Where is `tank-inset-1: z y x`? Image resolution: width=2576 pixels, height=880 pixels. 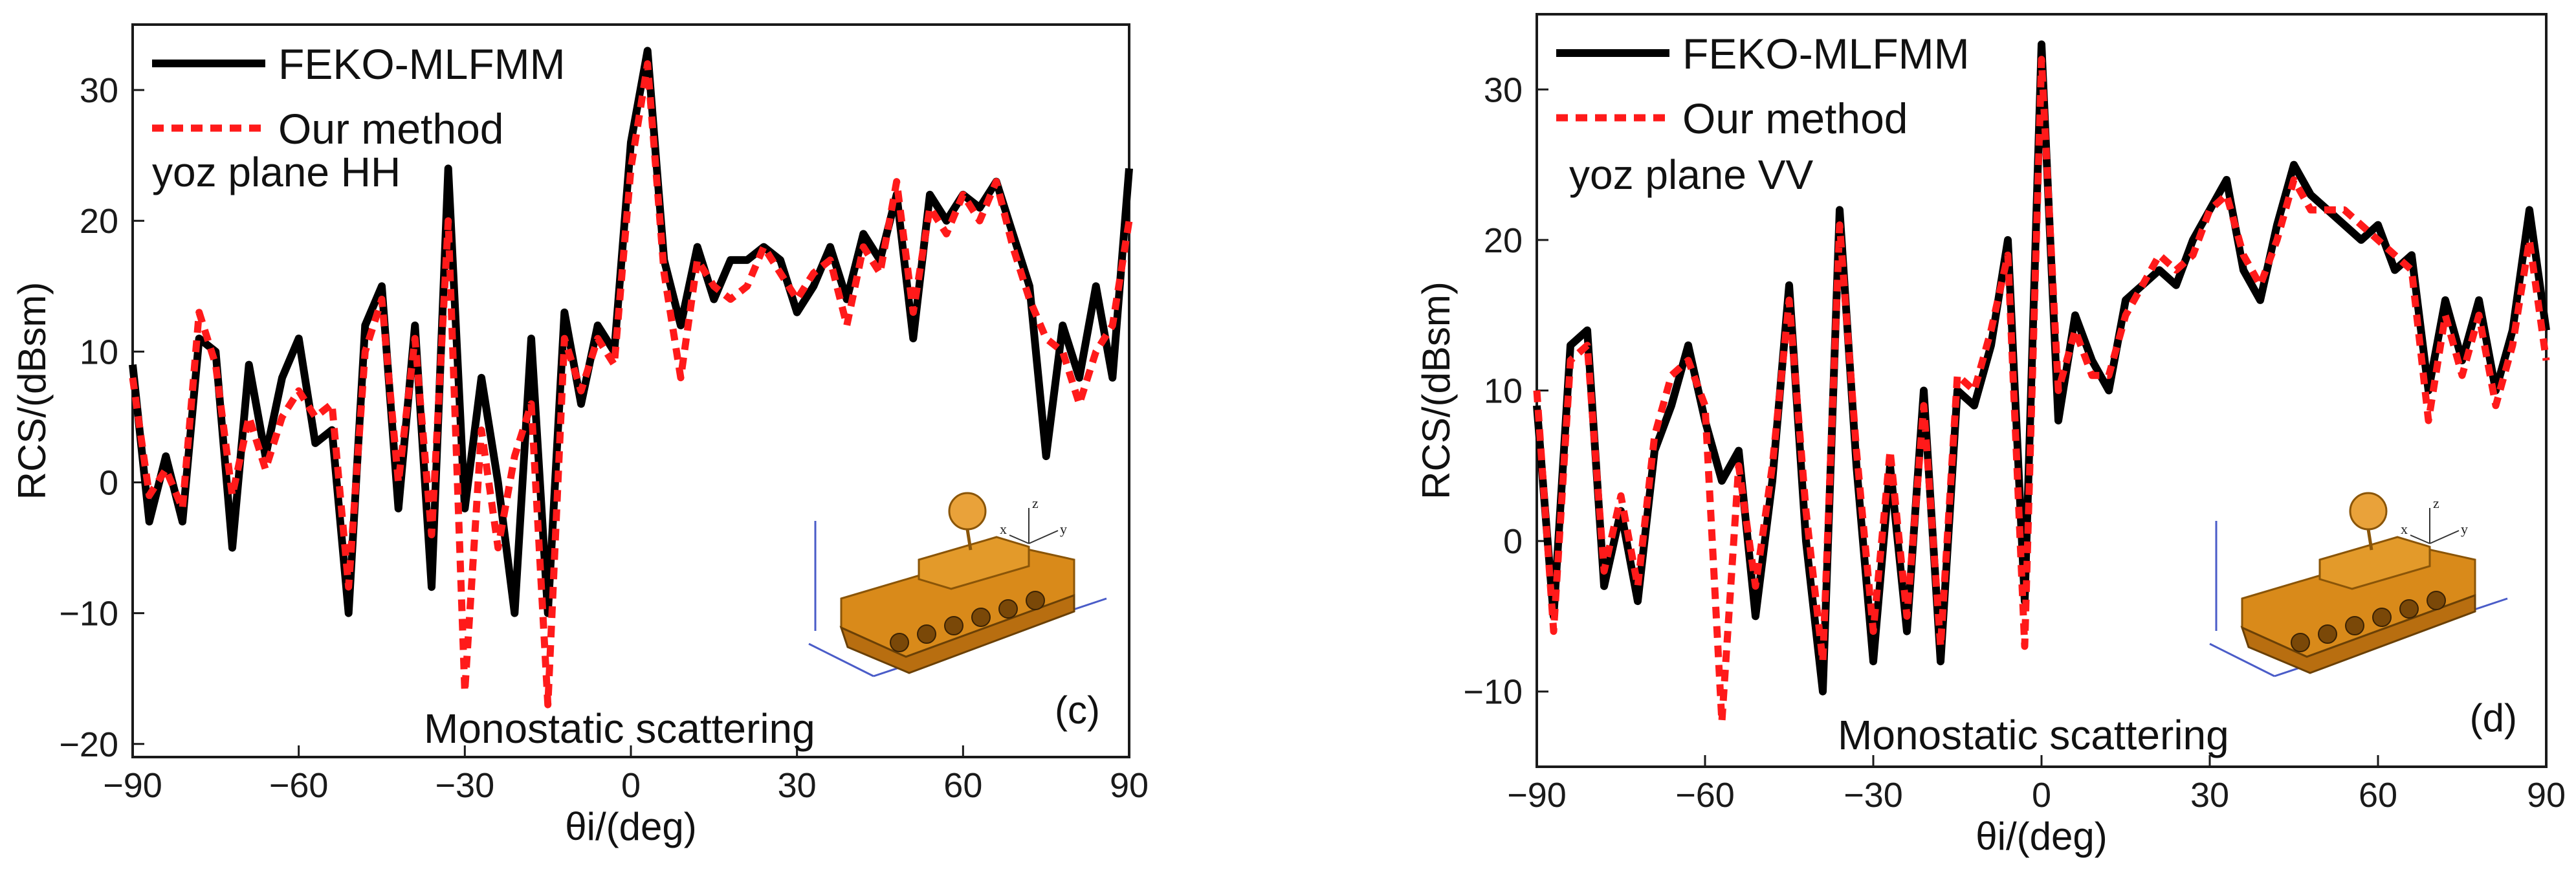 tank-inset-1: z y x is located at coordinates (2358, 584).